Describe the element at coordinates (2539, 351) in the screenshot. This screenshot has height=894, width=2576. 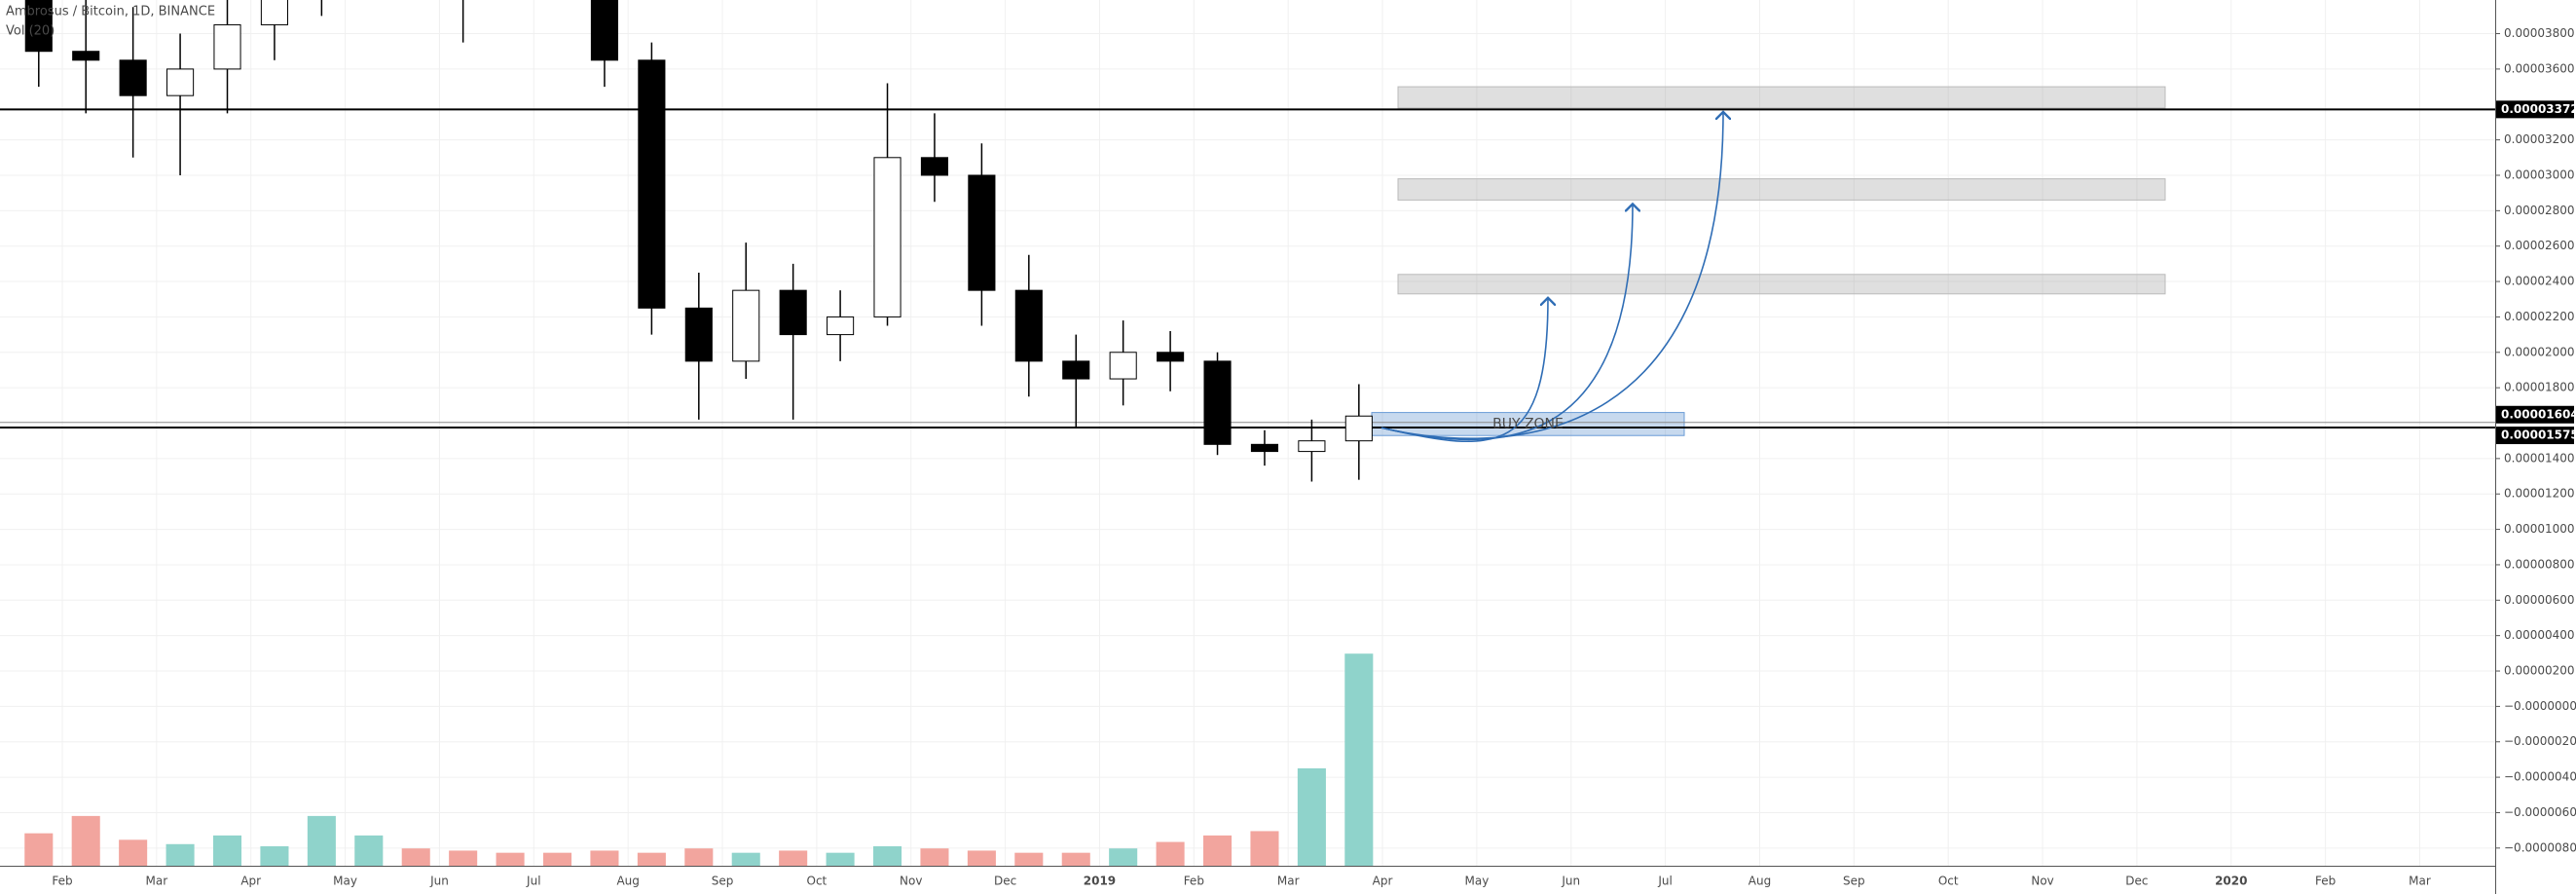
I see `y-tick-label: 0.00002000` at that location.